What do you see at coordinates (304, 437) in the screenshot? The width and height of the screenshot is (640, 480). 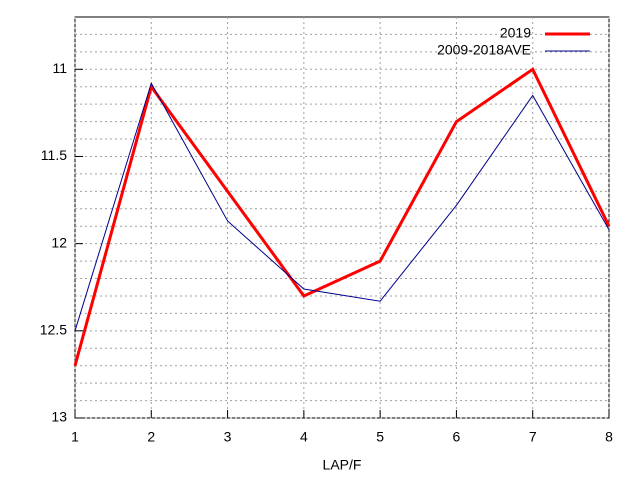 I see `x-tick-label: 4` at bounding box center [304, 437].